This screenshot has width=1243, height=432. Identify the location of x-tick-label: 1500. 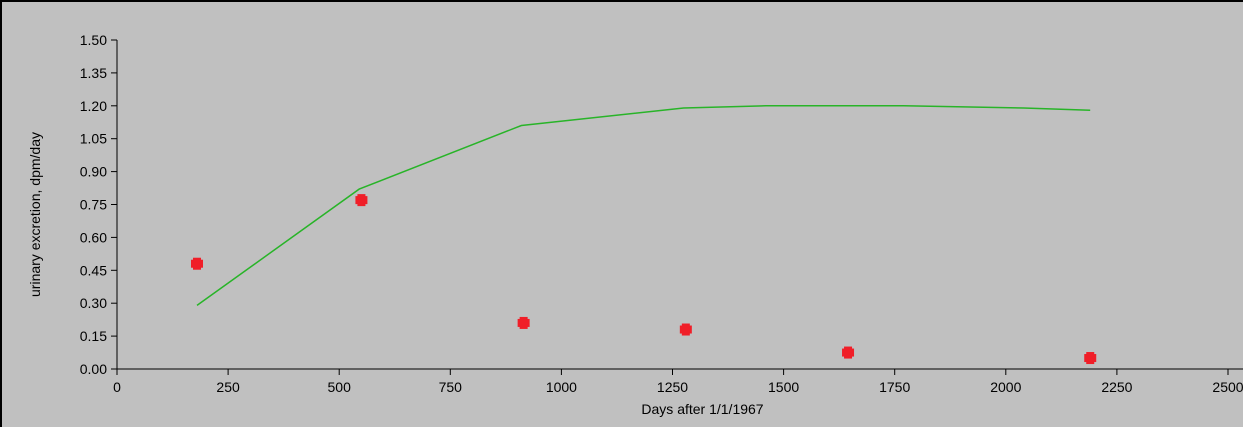
(783, 387).